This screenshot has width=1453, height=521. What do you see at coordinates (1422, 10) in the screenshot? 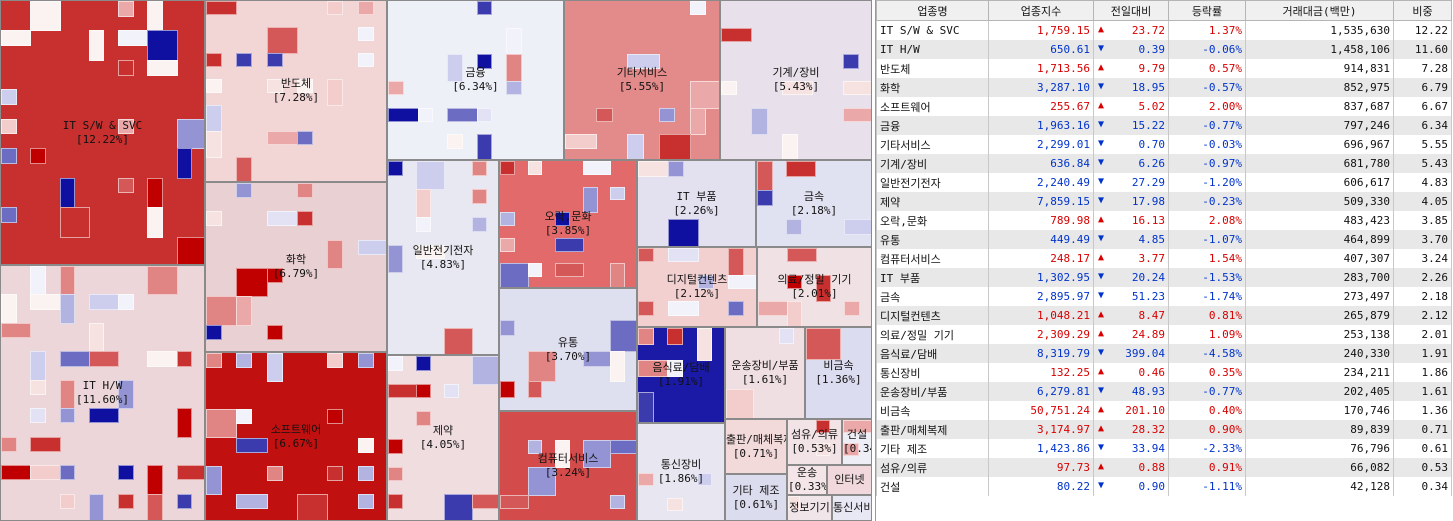
I see `col-header-weight: 비중` at bounding box center [1422, 10].